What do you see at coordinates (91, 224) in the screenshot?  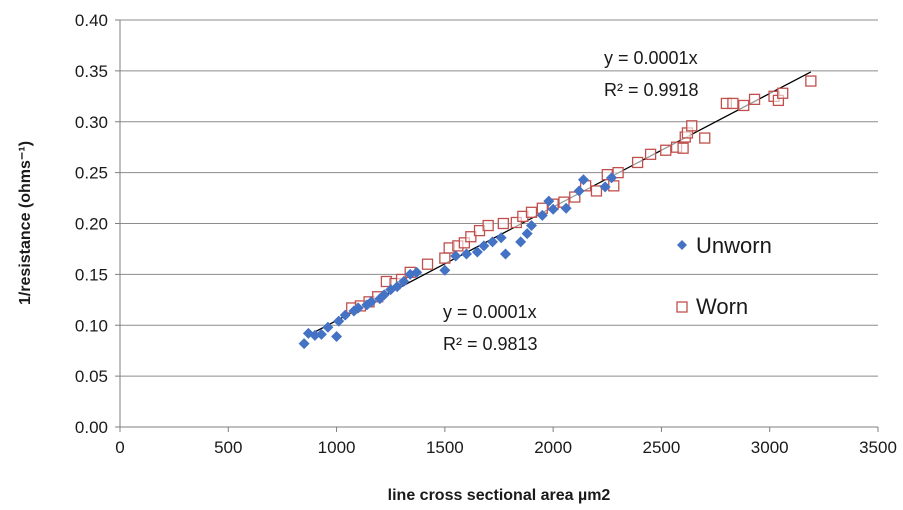 I see `y-tick-label: 0.20` at bounding box center [91, 224].